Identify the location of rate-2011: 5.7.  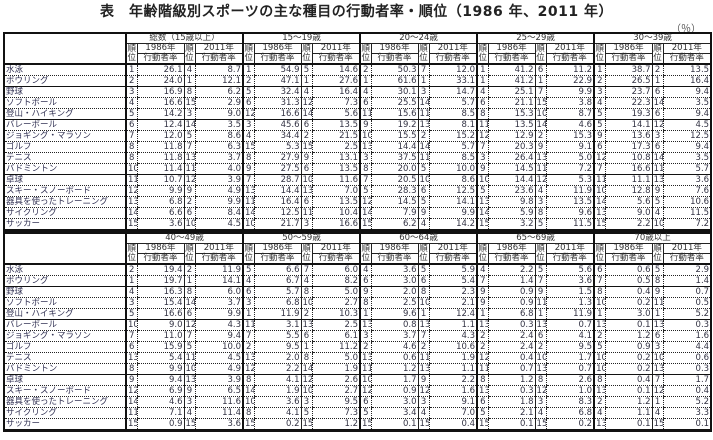
(687, 169).